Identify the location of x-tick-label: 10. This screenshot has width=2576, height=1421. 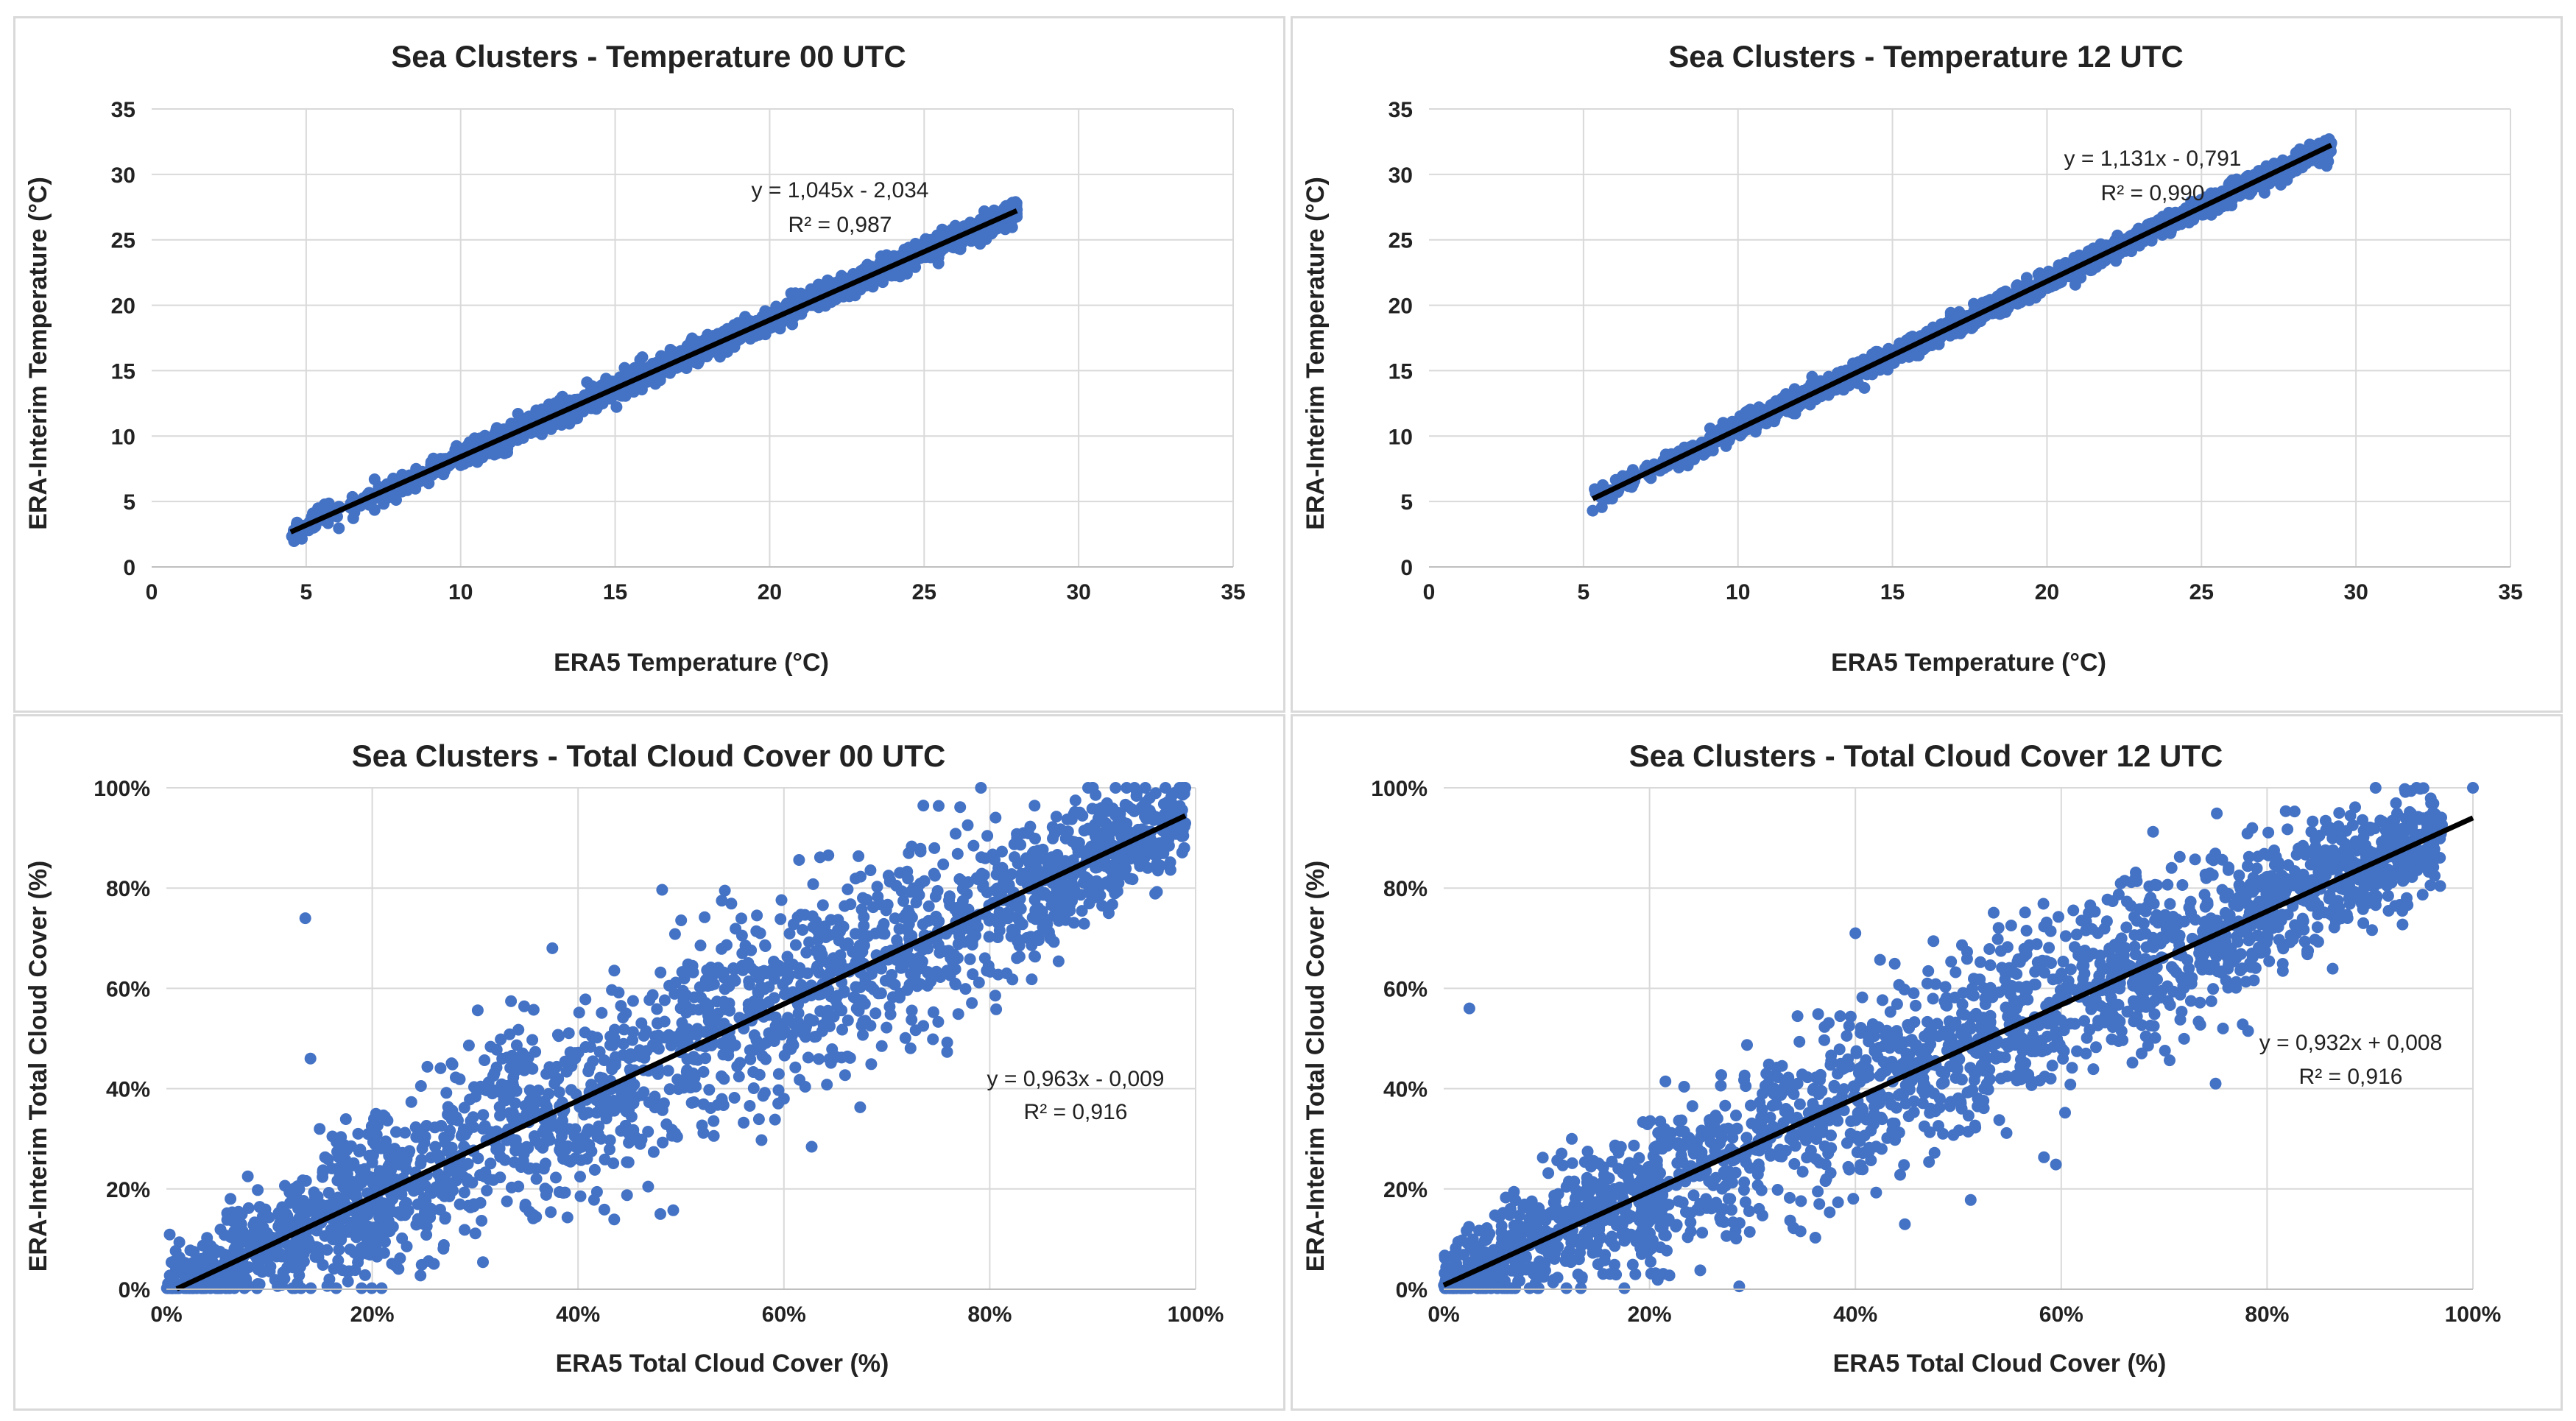
(460, 592).